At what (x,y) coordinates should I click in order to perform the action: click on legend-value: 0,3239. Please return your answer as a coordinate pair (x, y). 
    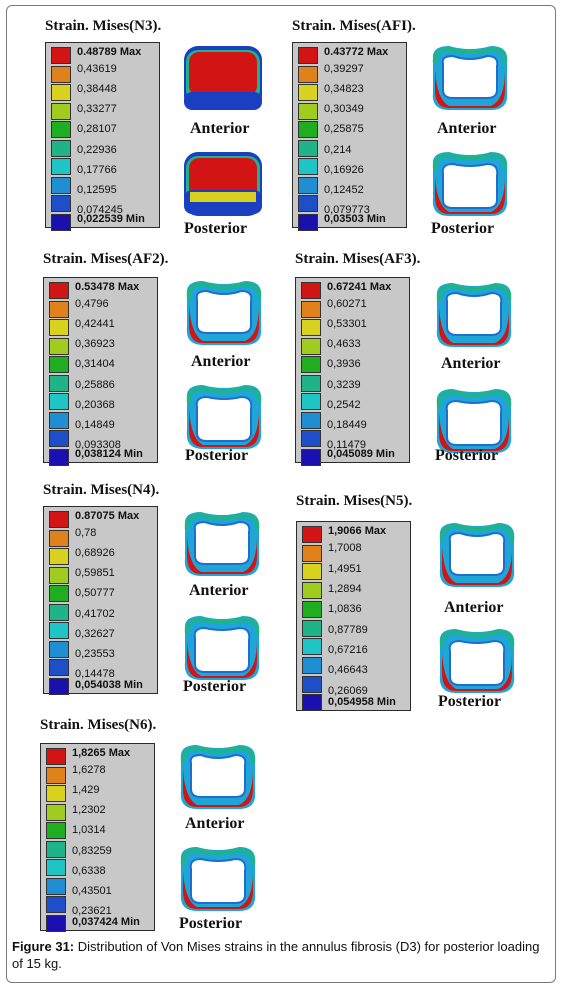
    Looking at the image, I should click on (344, 384).